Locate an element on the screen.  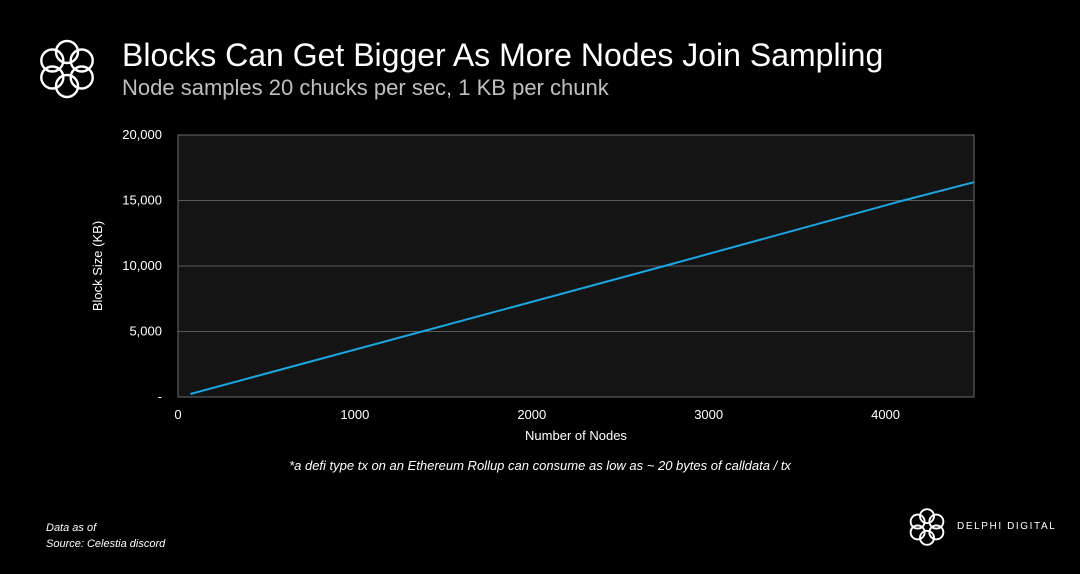
delphi-logo-icon is located at coordinates (67, 69).